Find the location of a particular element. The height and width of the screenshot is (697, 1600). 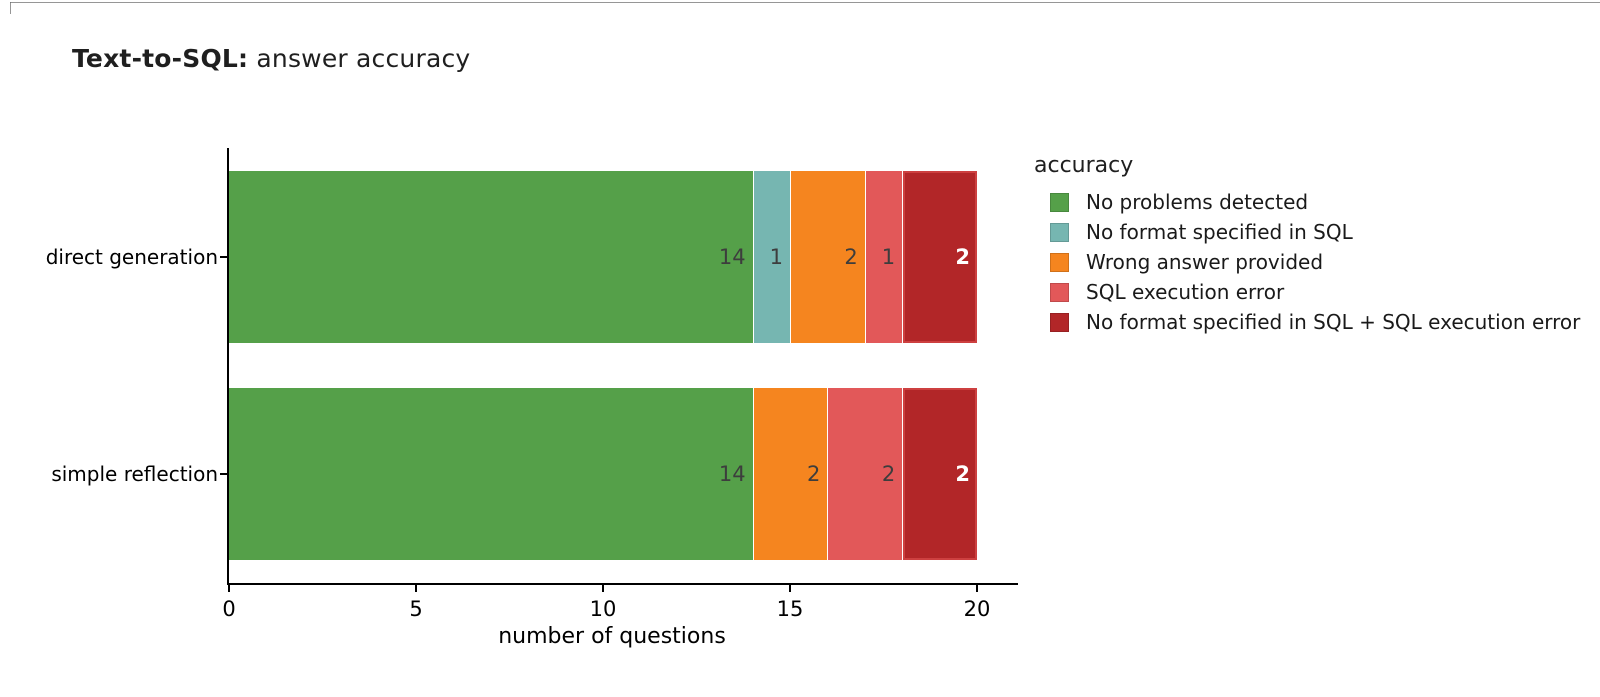

legend-item: No format specified in SQL is located at coordinates (1315, 232).